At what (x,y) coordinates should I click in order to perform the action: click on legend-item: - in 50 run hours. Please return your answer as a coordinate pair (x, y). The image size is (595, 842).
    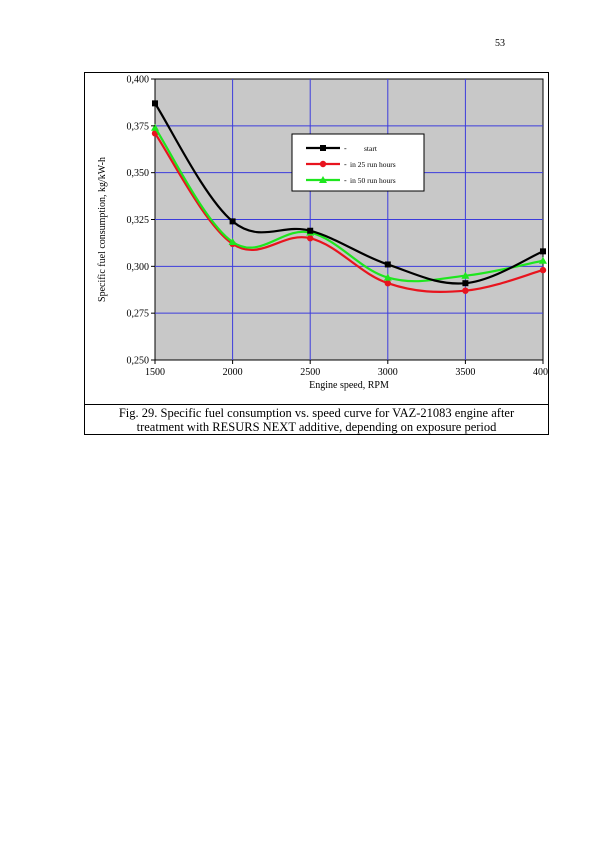
    Looking at the image, I should click on (351, 180).